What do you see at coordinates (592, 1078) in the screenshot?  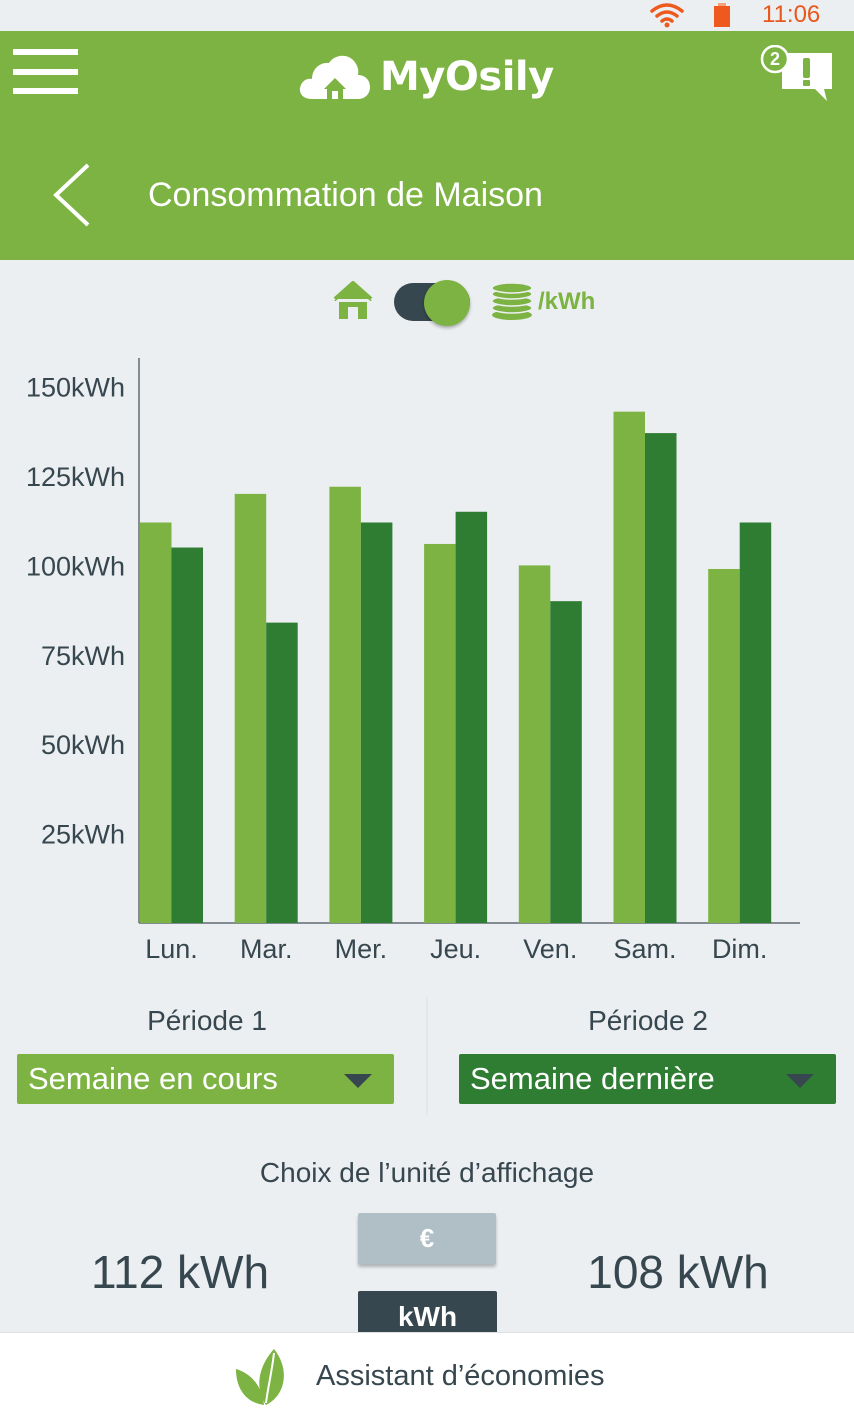 I see `period-2-value: Semaine dernière` at bounding box center [592, 1078].